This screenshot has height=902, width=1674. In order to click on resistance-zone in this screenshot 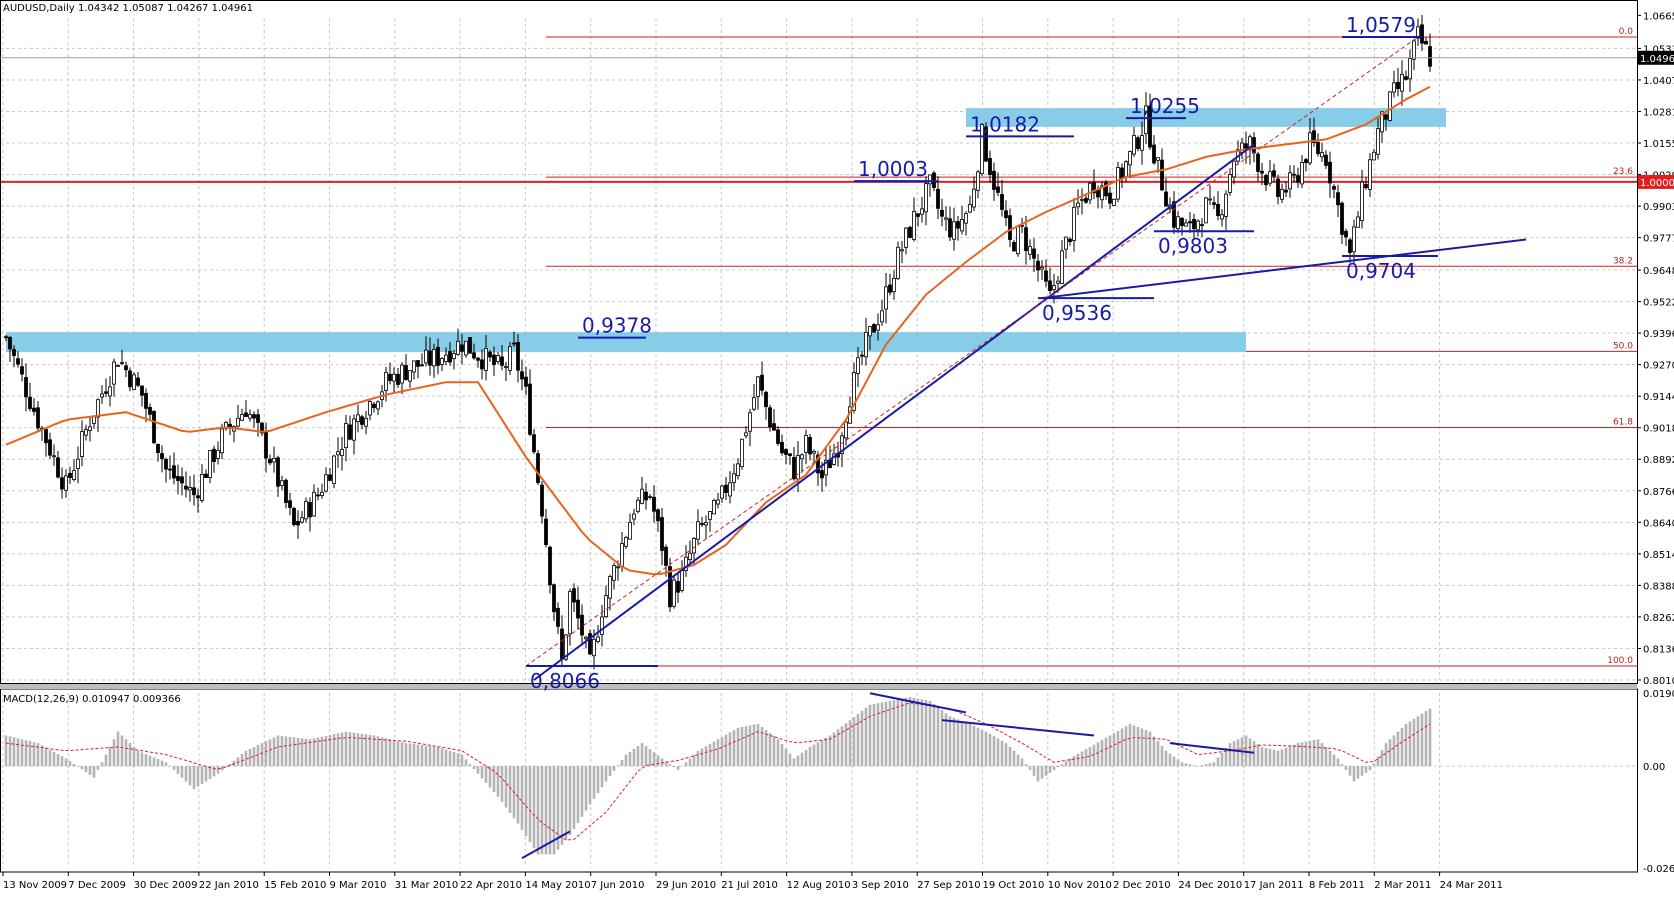, I will do `click(626, 342)`.